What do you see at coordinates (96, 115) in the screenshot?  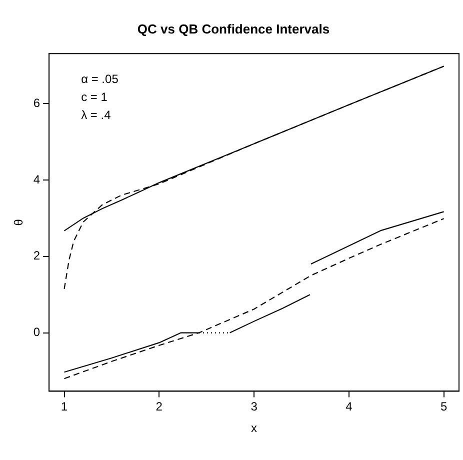 I see `annotation: λ = .4` at bounding box center [96, 115].